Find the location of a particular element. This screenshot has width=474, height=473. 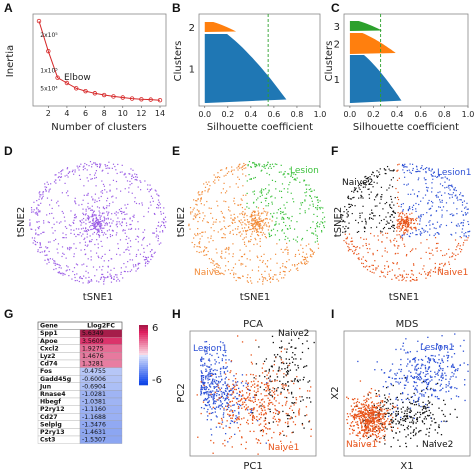

panel-h-ylabel: PC2 is located at coordinates (181, 392).